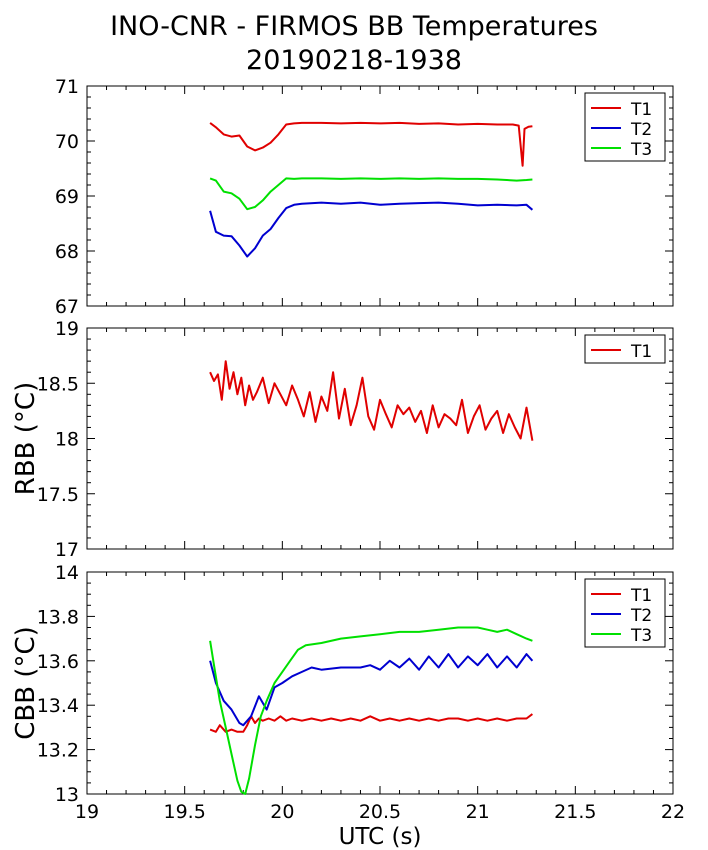  Describe the element at coordinates (67, 87) in the screenshot. I see `y-tick-label: 71` at that location.